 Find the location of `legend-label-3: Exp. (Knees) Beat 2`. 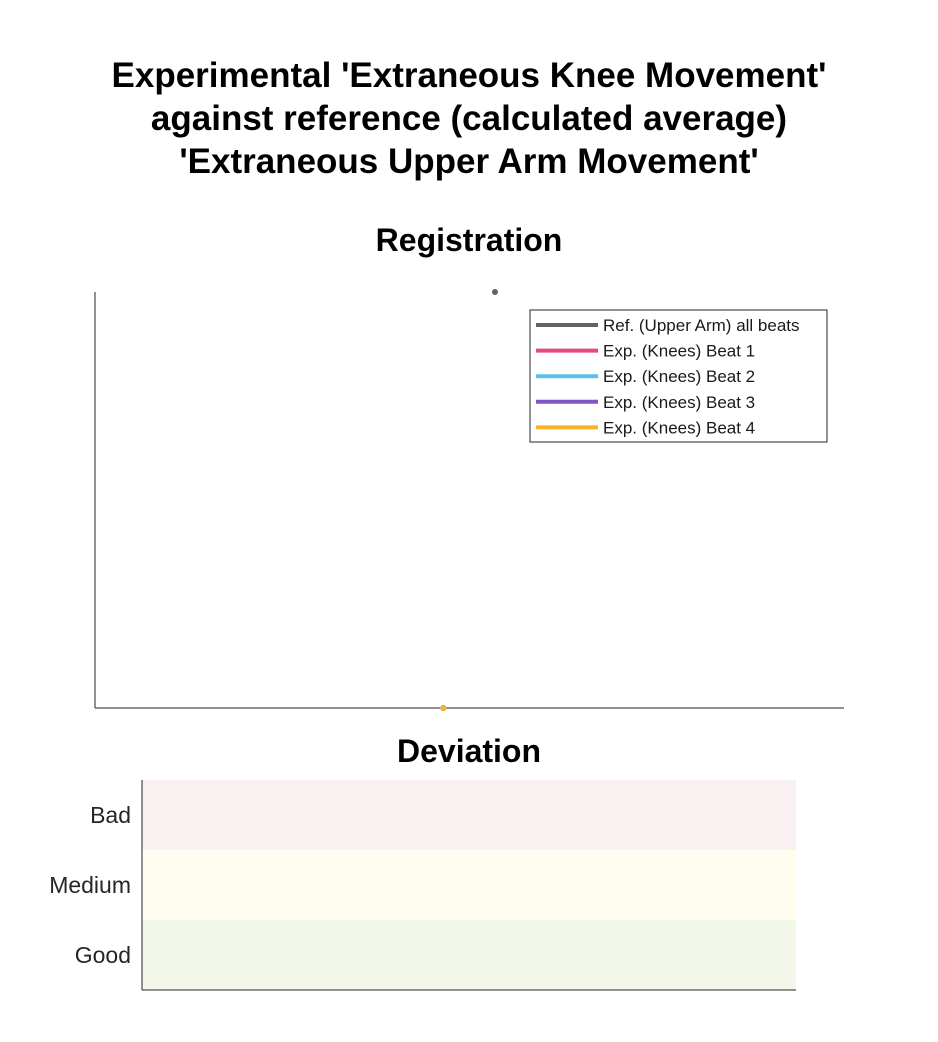

legend-label-3: Exp. (Knees) Beat 2 is located at coordinates (679, 376).